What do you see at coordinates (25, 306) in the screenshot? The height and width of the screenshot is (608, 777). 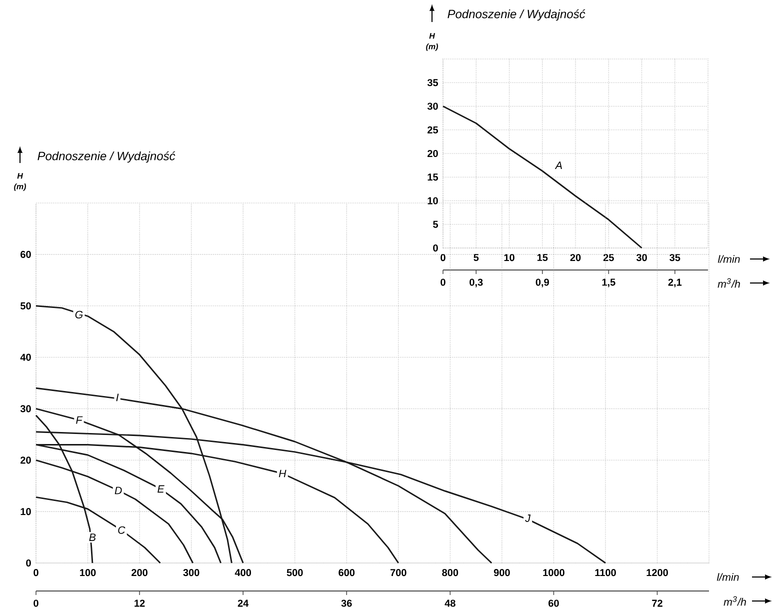 I see `y-tick-label: 50` at bounding box center [25, 306].